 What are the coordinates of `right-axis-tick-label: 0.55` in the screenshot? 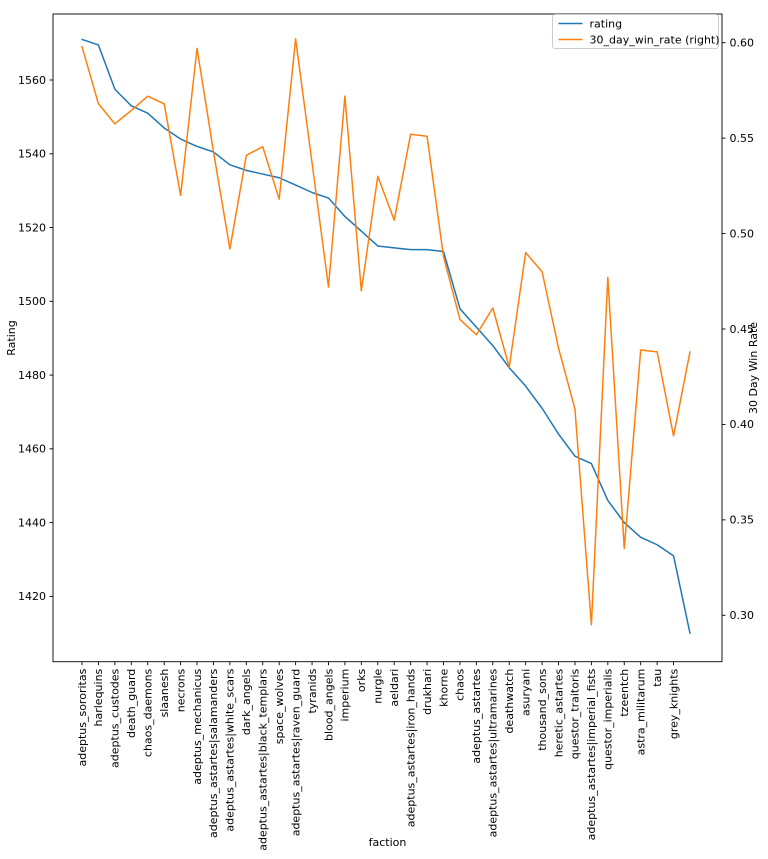 It's located at (742, 138).